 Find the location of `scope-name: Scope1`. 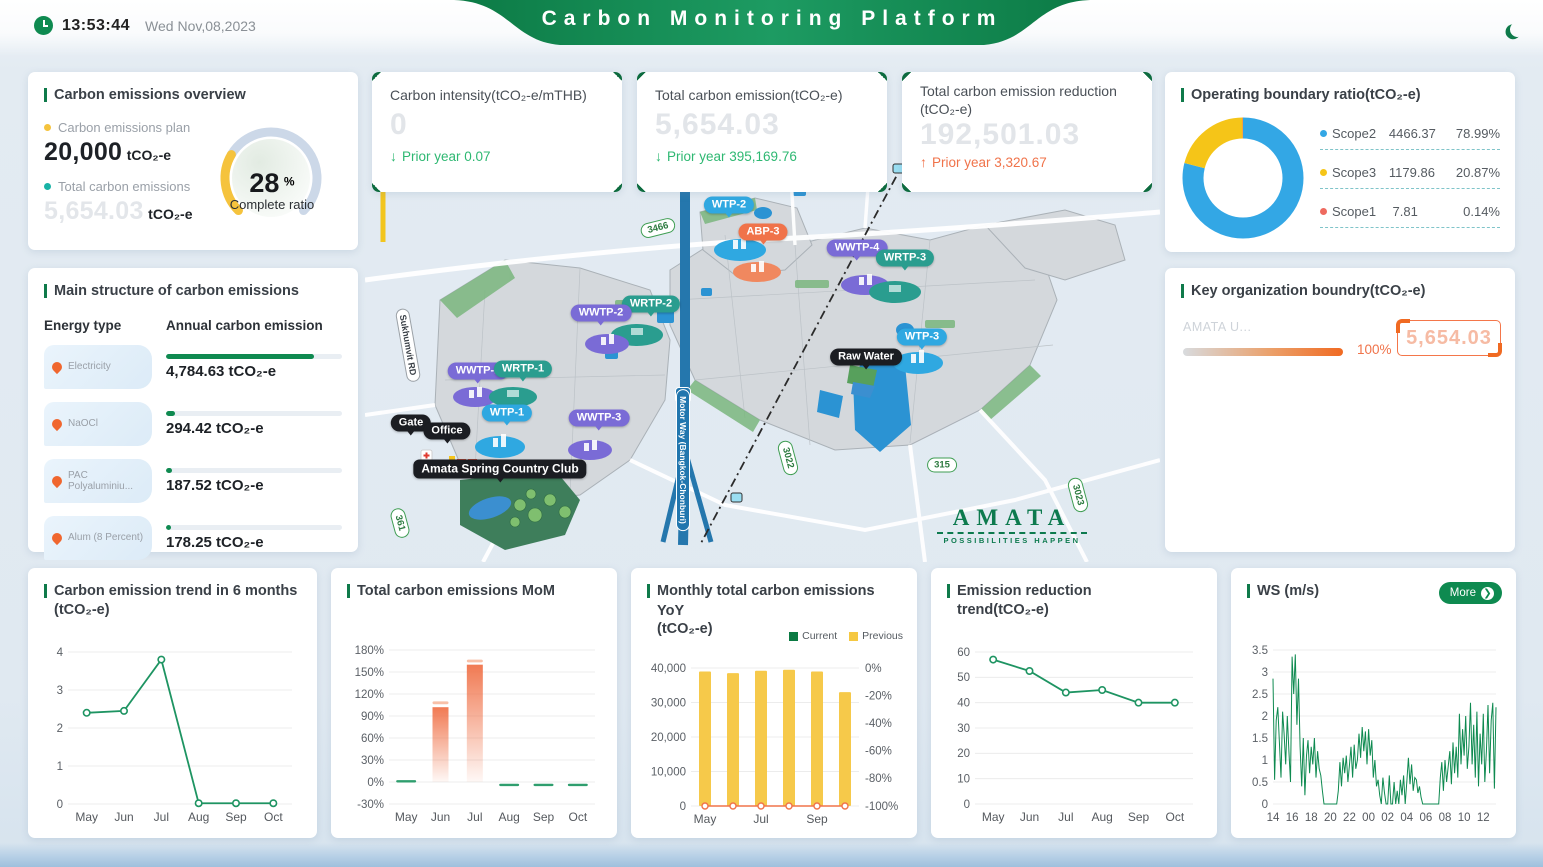

scope-name: Scope1 is located at coordinates (1354, 211).